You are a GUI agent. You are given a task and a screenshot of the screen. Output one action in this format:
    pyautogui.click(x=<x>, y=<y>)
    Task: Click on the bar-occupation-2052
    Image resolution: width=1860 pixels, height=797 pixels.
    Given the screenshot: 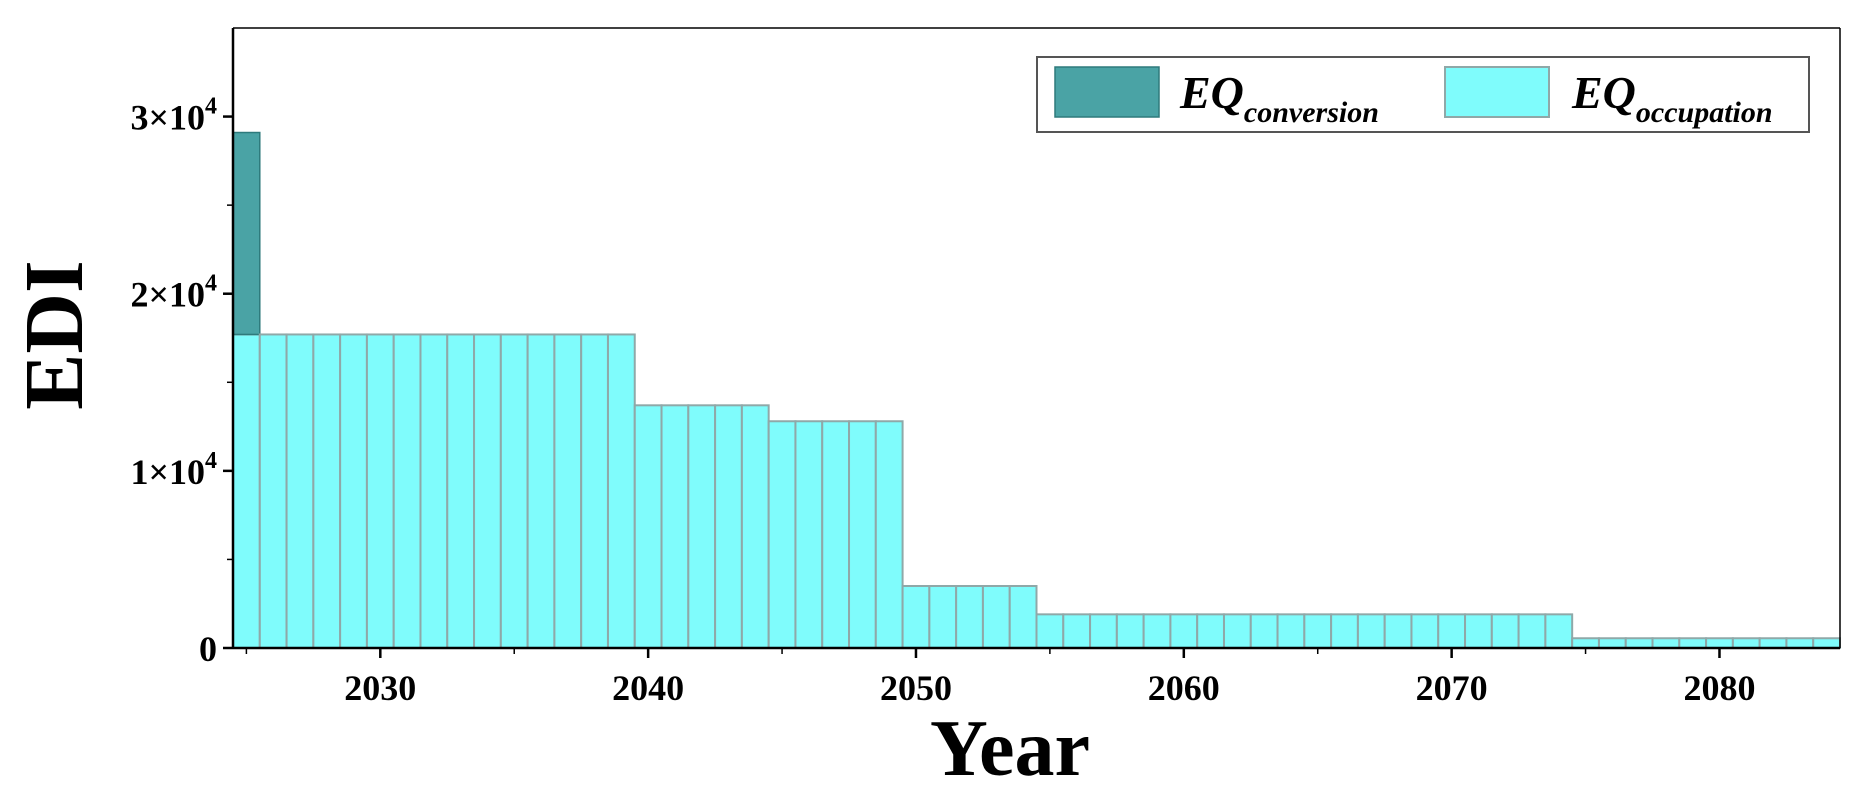 What is the action you would take?
    pyautogui.click(x=969, y=617)
    